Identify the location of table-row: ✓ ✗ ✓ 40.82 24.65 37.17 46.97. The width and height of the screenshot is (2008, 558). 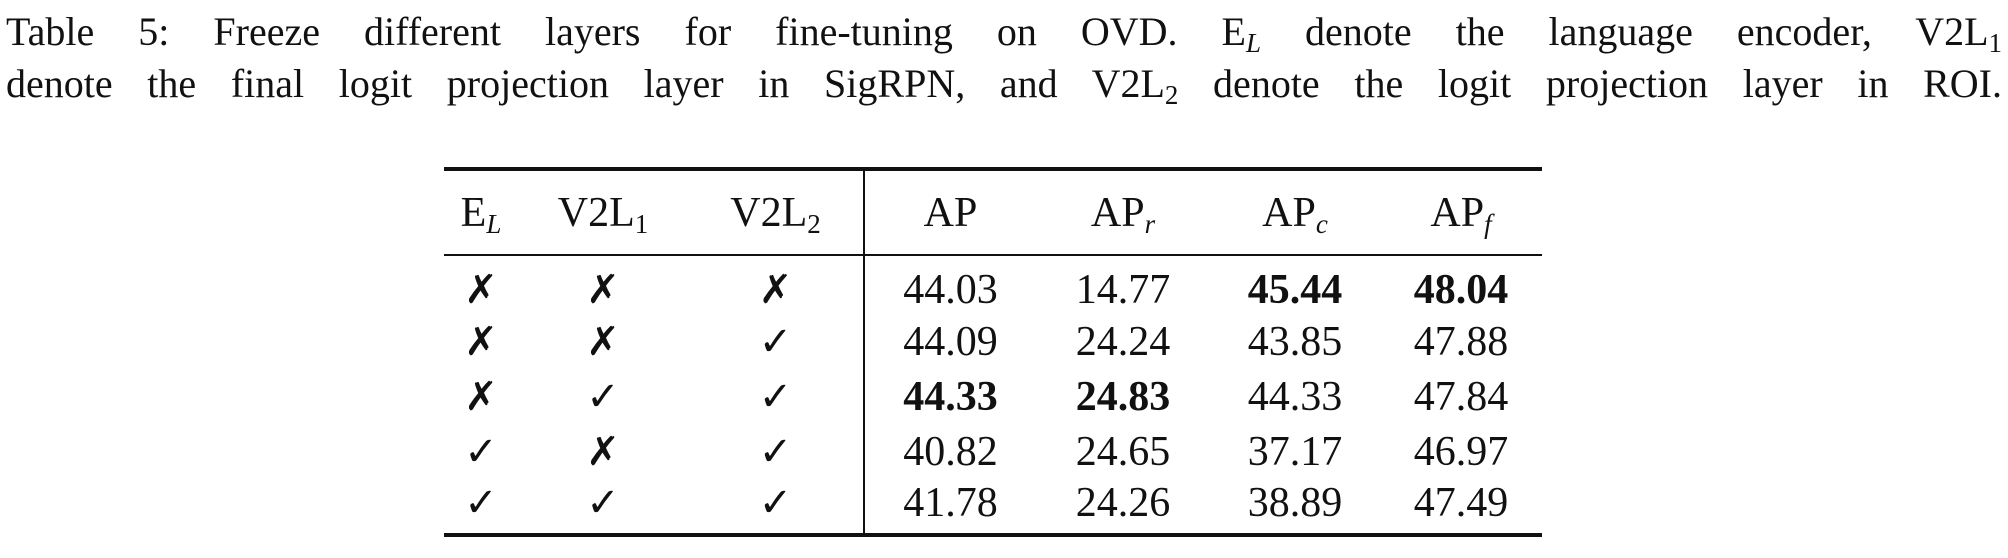
(993, 451).